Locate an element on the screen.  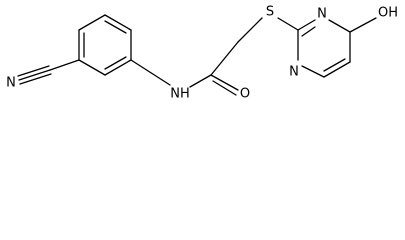
benzene-ring is located at coordinates (105, 45).